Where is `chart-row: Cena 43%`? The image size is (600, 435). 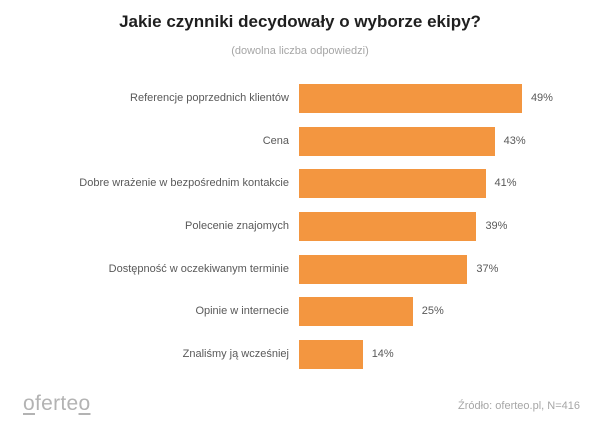 chart-row: Cena 43% is located at coordinates (300, 141).